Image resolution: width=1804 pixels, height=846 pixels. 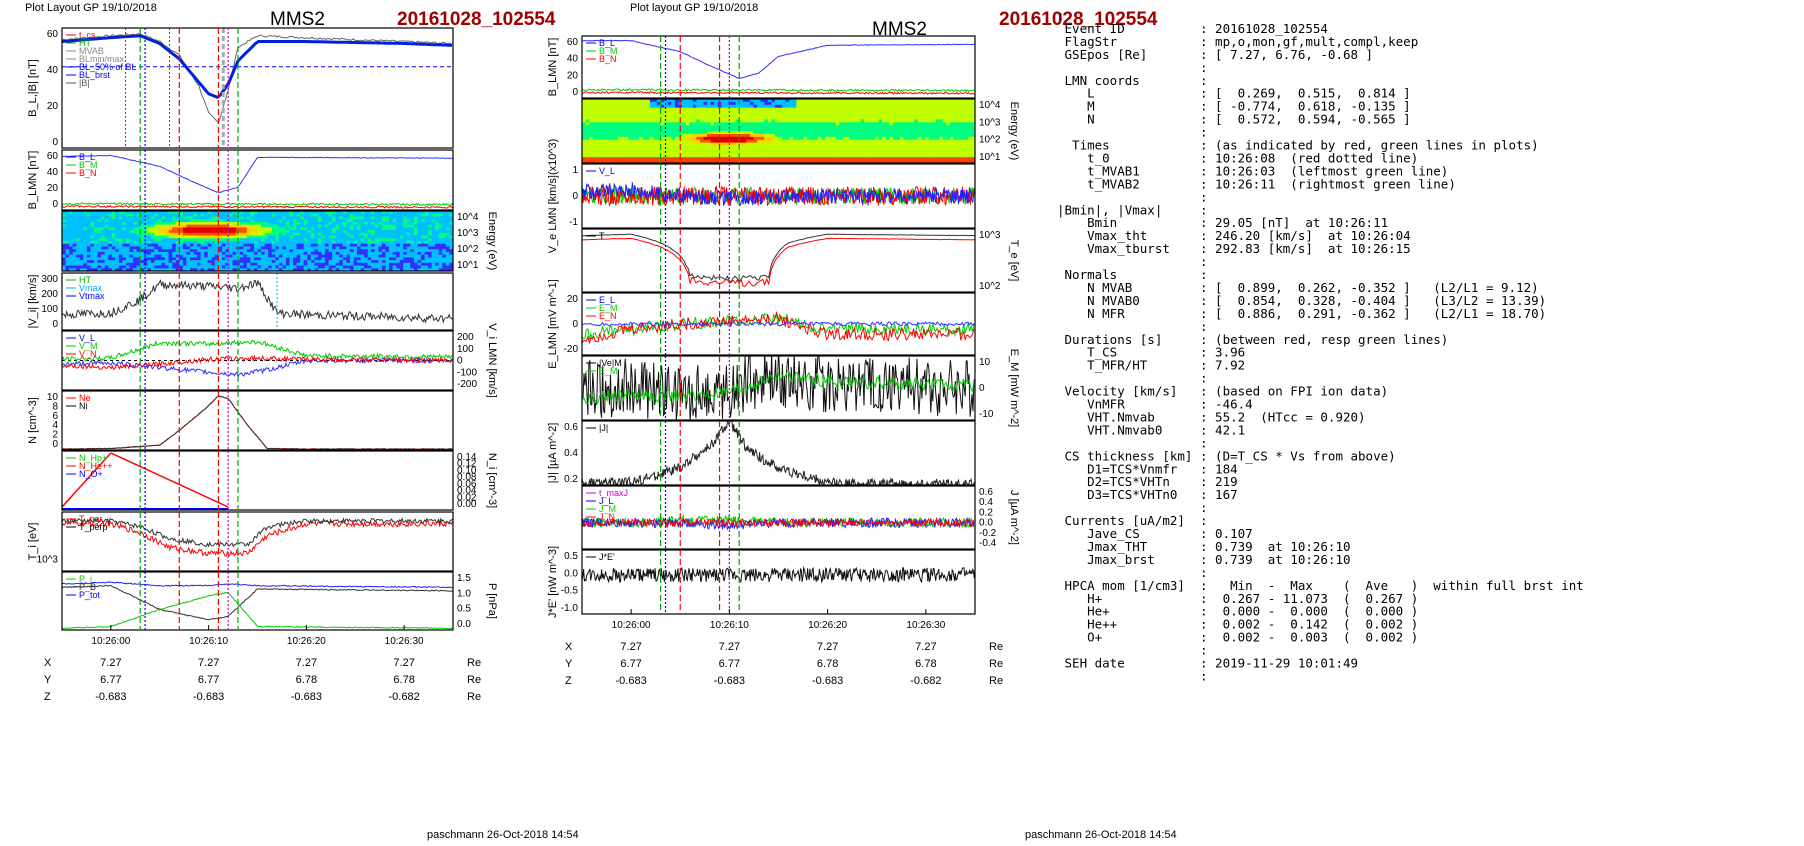 What do you see at coordinates (83, 406) in the screenshot?
I see `left-legend-entry: Ni` at bounding box center [83, 406].